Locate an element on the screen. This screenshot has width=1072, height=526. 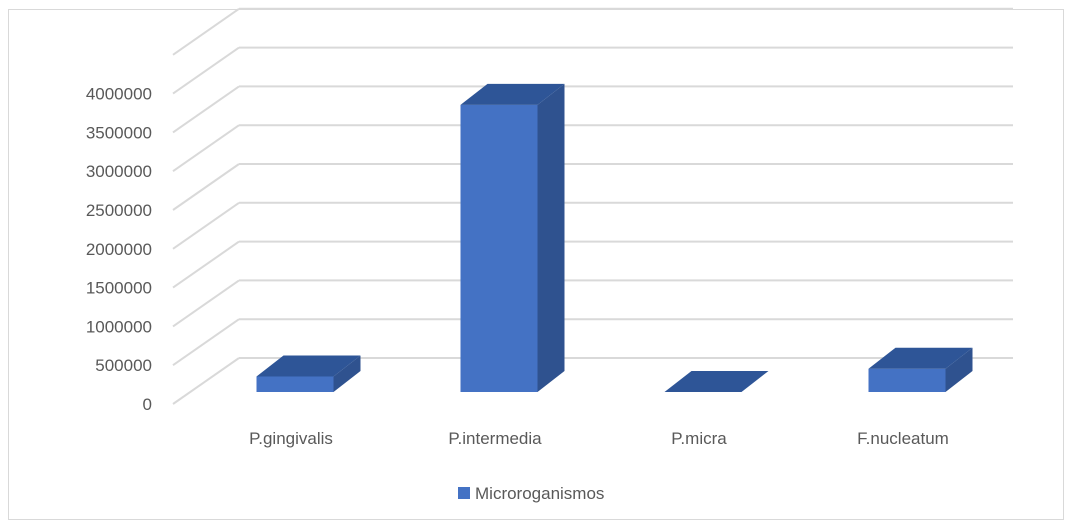
bar-P.micra is located at coordinates (716, 381).